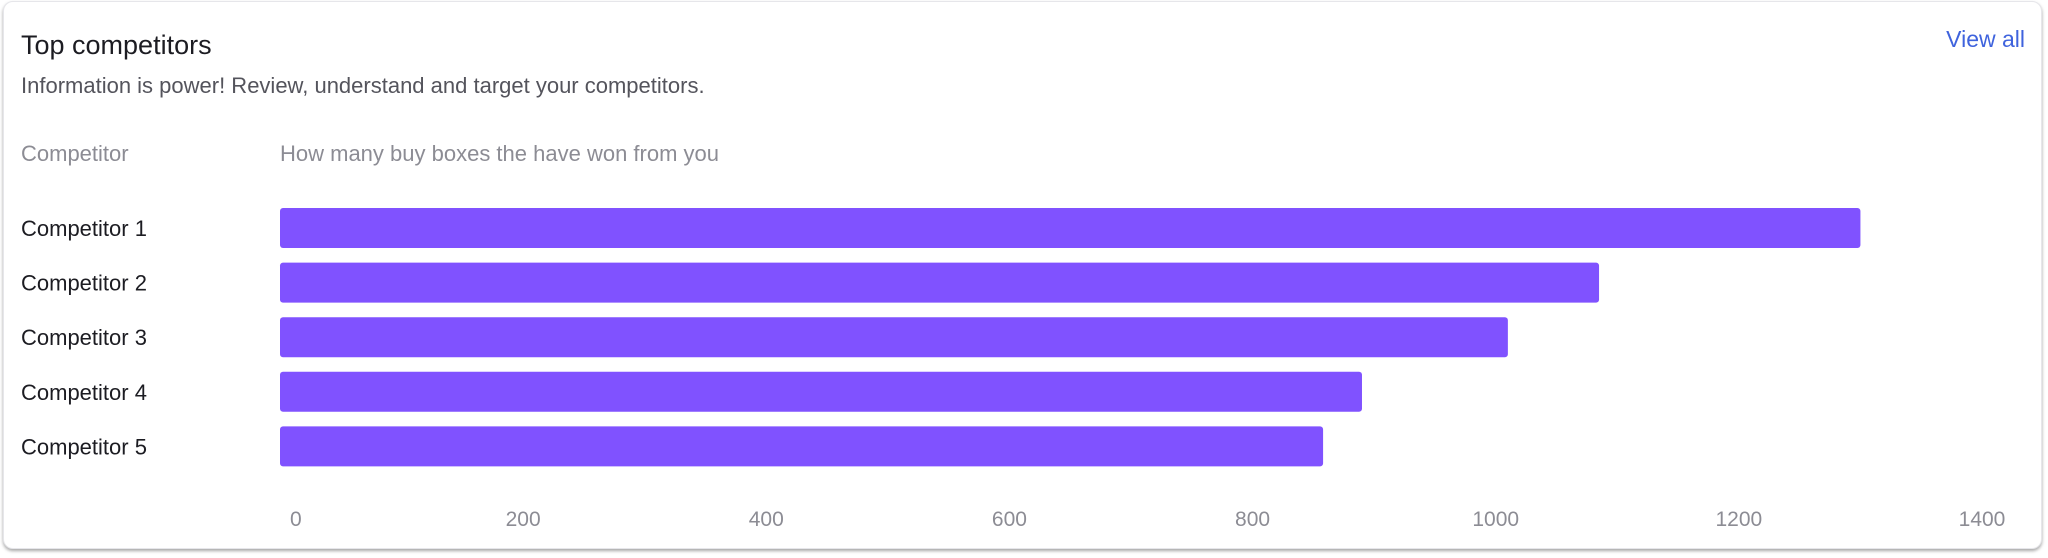 The height and width of the screenshot is (558, 2048). What do you see at coordinates (500, 153) in the screenshot?
I see `metric-column-header: How many buy boxes the have won from you` at bounding box center [500, 153].